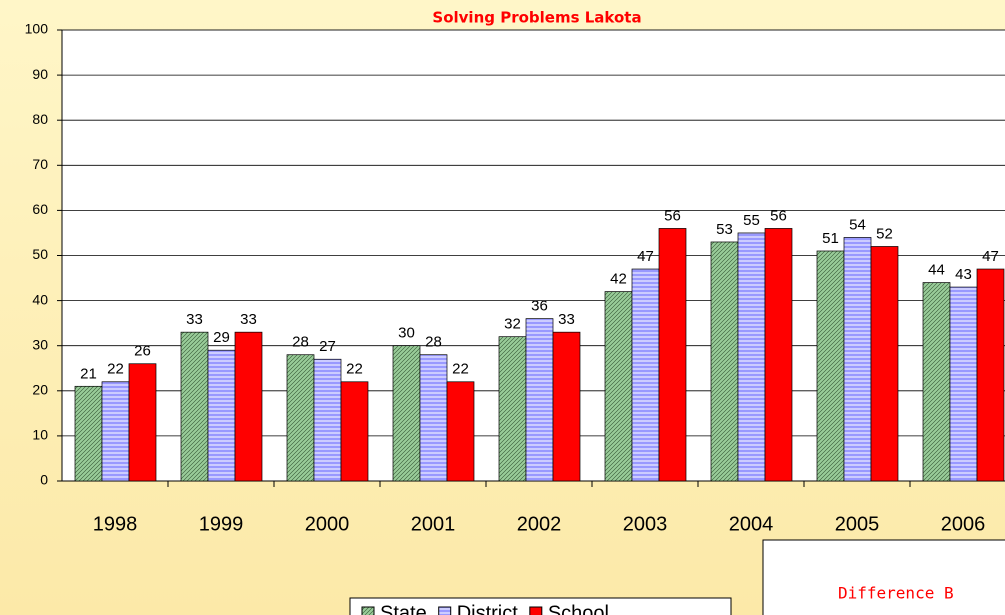  I want to click on legend-label: State, so click(403, 608).